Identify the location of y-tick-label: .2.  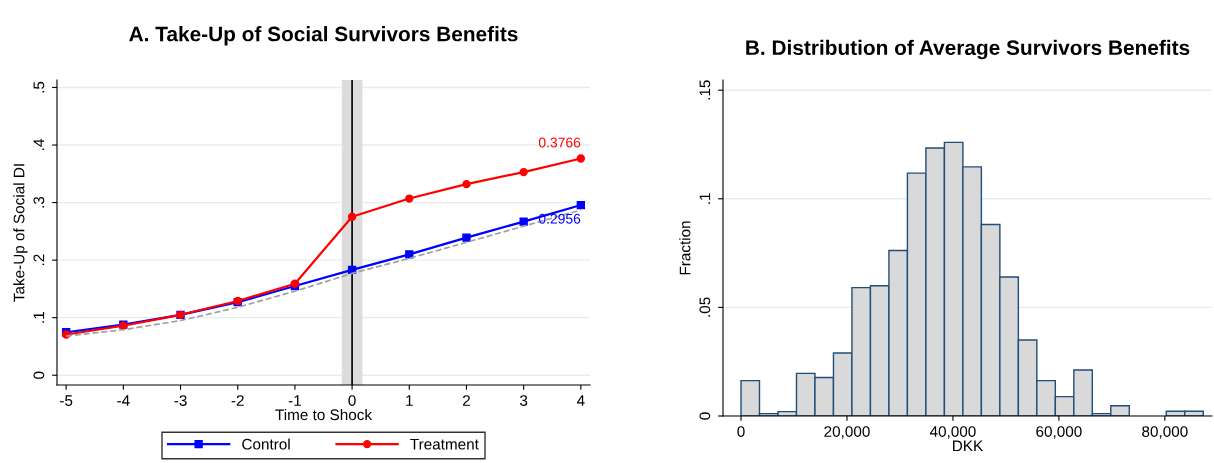
(39, 260).